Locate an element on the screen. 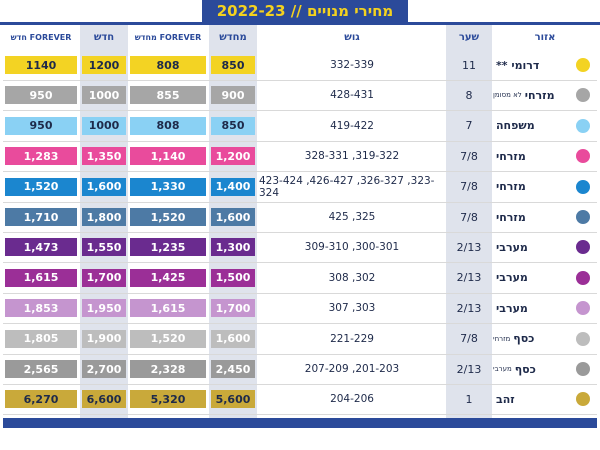 The height and width of the screenshot is (450, 600). area-subnote: לא מסומן is located at coordinates (507, 95).